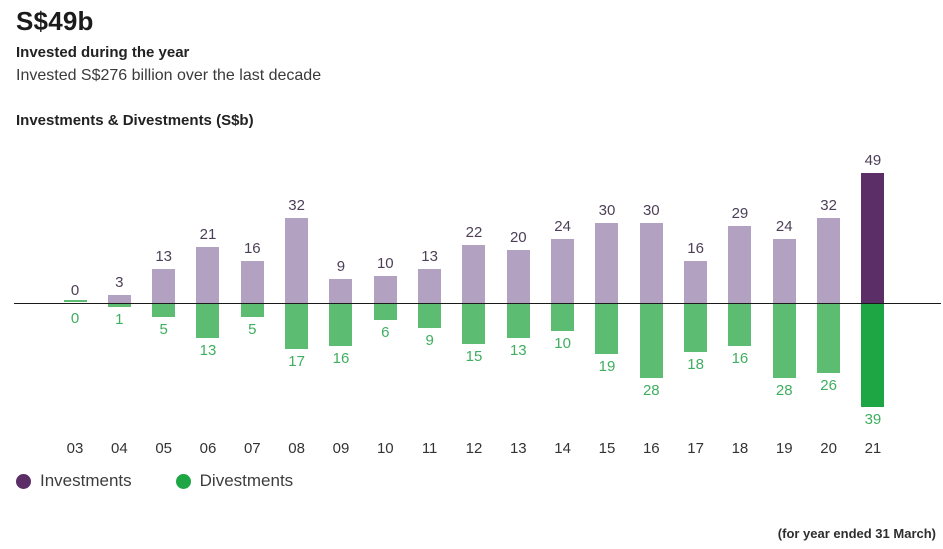 This screenshot has width=943, height=549. What do you see at coordinates (695, 448) in the screenshot?
I see `year-label: 17` at bounding box center [695, 448].